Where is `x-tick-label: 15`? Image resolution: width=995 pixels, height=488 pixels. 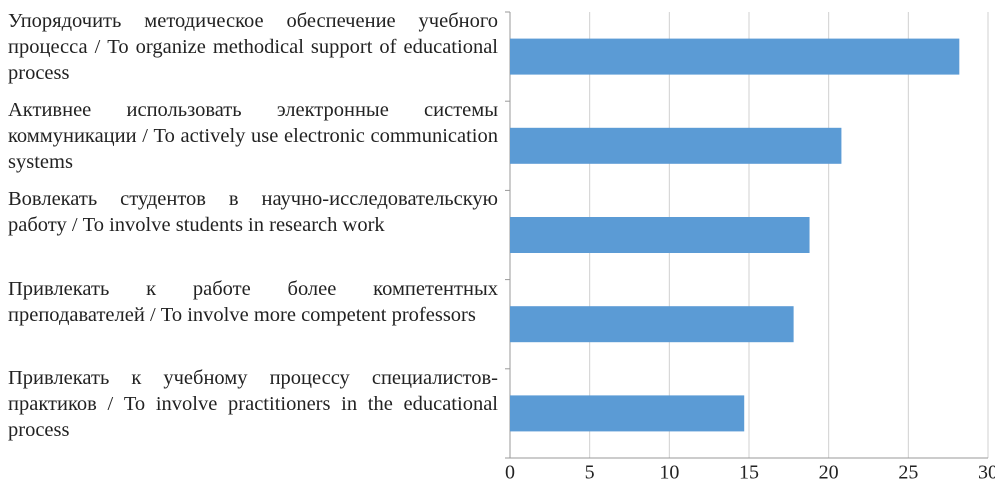
x-tick-label: 15 is located at coordinates (749, 473).